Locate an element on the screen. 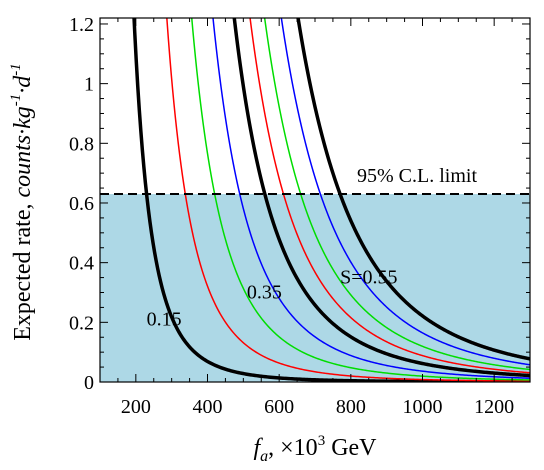  y-axis-title-plain: Expected rate, is located at coordinates (23, 269).